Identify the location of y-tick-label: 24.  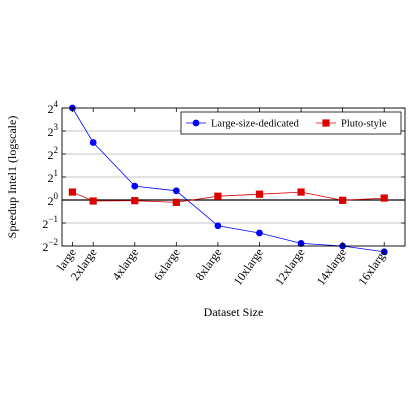
(53, 107).